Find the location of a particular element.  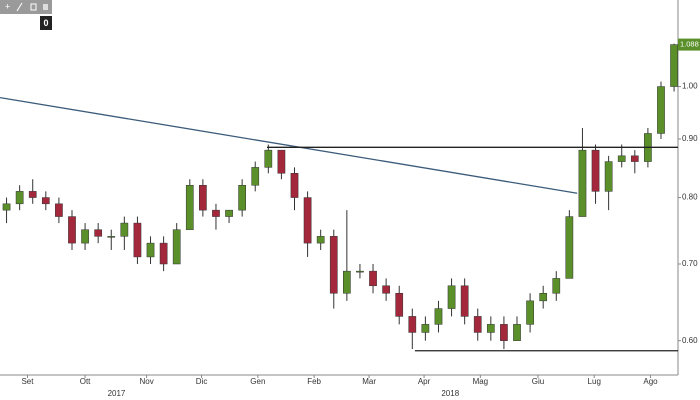

x-tick-label: Lug is located at coordinates (594, 381).